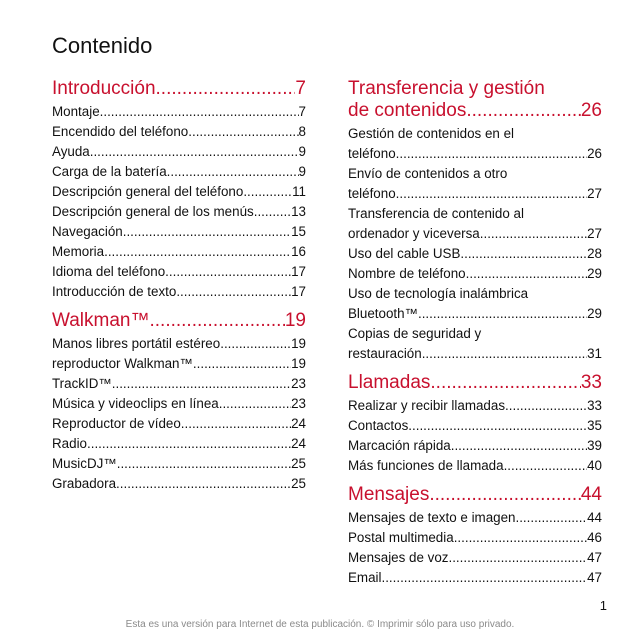 The height and width of the screenshot is (640, 640). Describe the element at coordinates (179, 272) in the screenshot. I see `toc-entry: Idioma del teléfono 17` at that location.